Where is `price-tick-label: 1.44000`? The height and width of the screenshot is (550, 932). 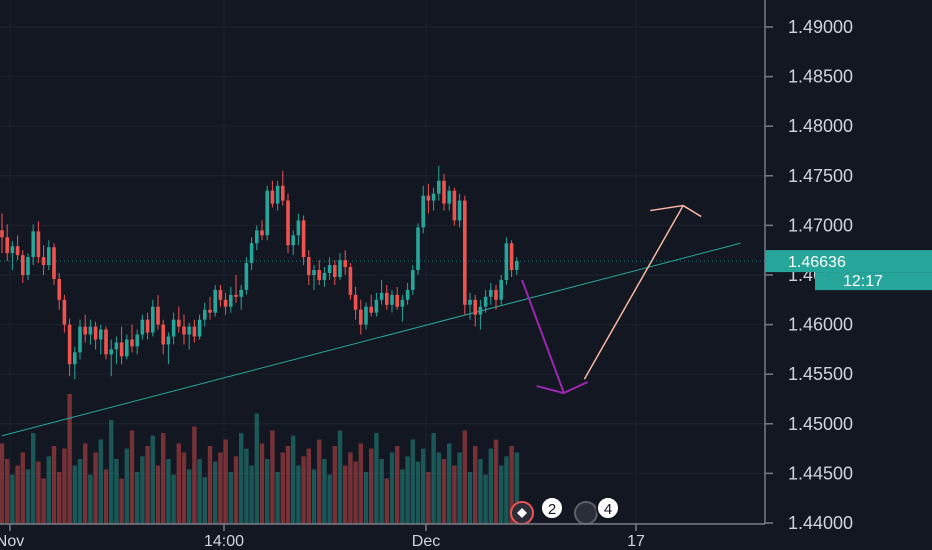 price-tick-label: 1.44000 is located at coordinates (820, 523).